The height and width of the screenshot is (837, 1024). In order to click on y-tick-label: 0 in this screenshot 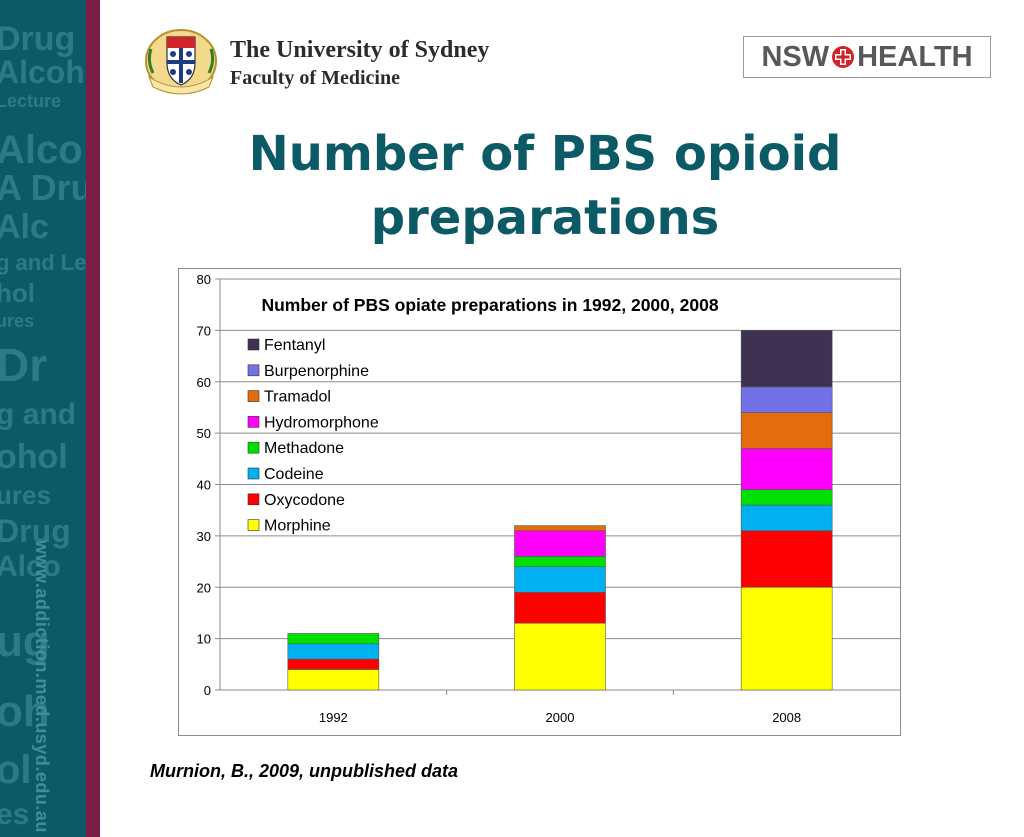, I will do `click(207, 690)`.